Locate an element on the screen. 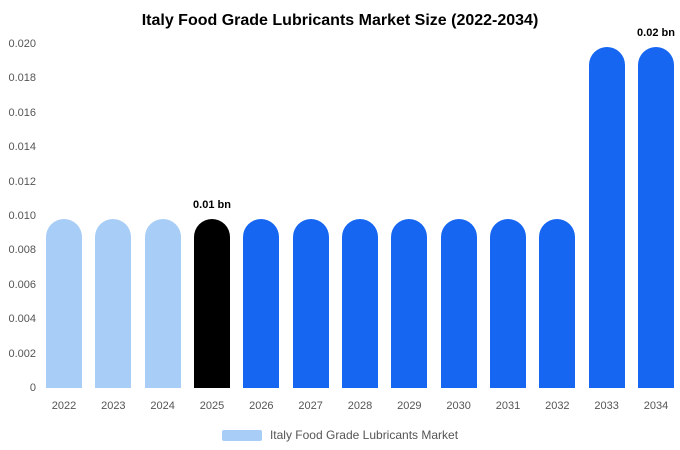 Image resolution: width=680 pixels, height=450 pixels. bar-2026 is located at coordinates (261, 303).